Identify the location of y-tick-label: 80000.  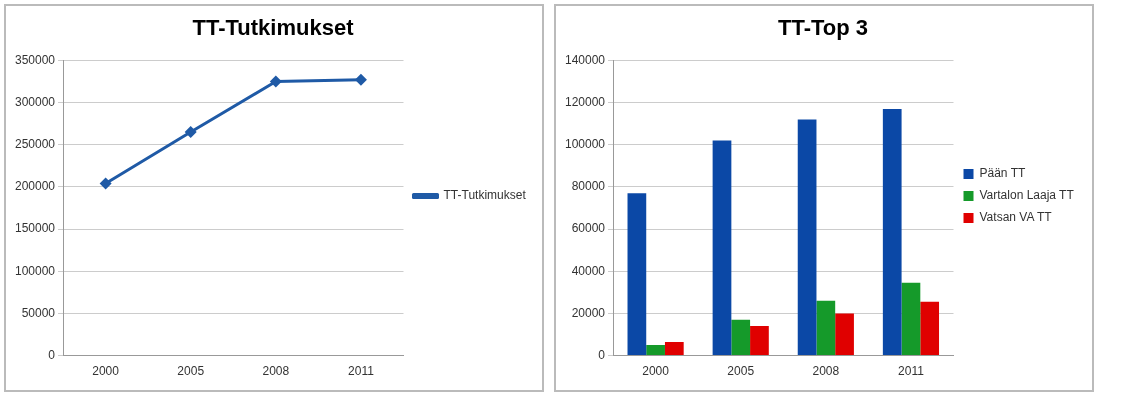
(588, 186).